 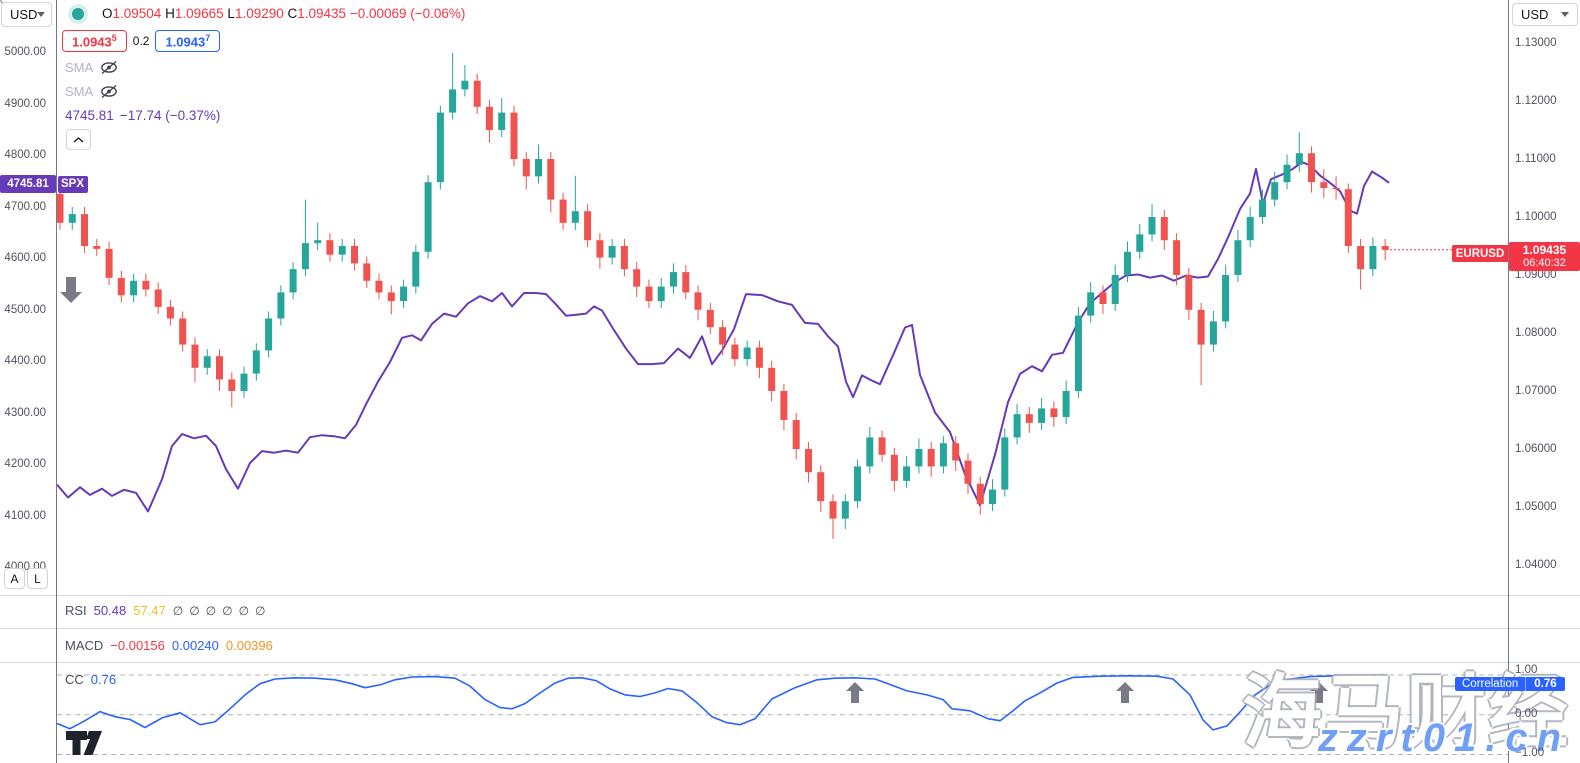 I want to click on eurusd-axis-tick-label: 1.13000, so click(x=1536, y=43).